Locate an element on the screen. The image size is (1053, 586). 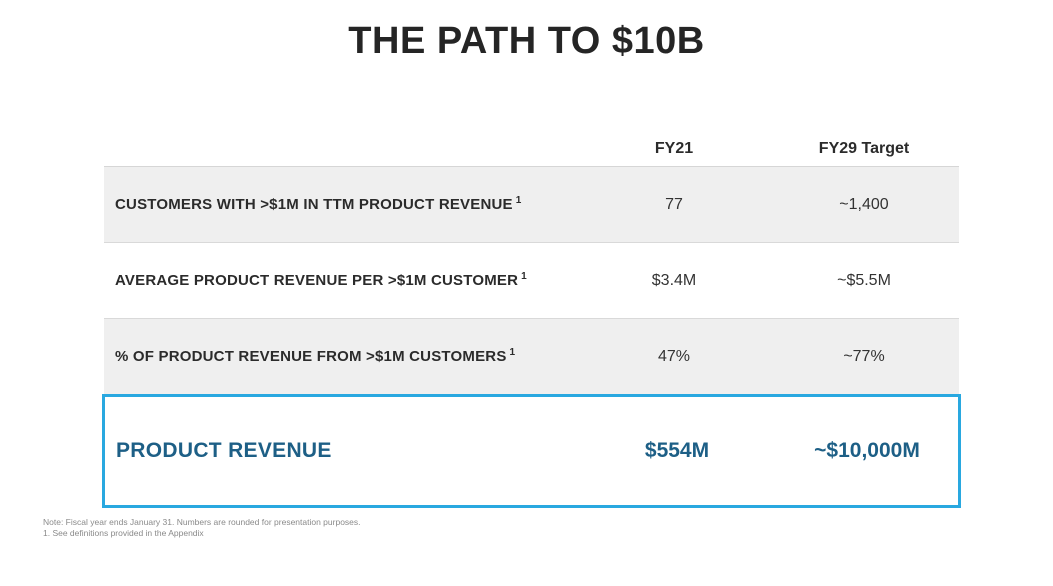
slide-title: THE PATH TO $10B is located at coordinates (526, 41).